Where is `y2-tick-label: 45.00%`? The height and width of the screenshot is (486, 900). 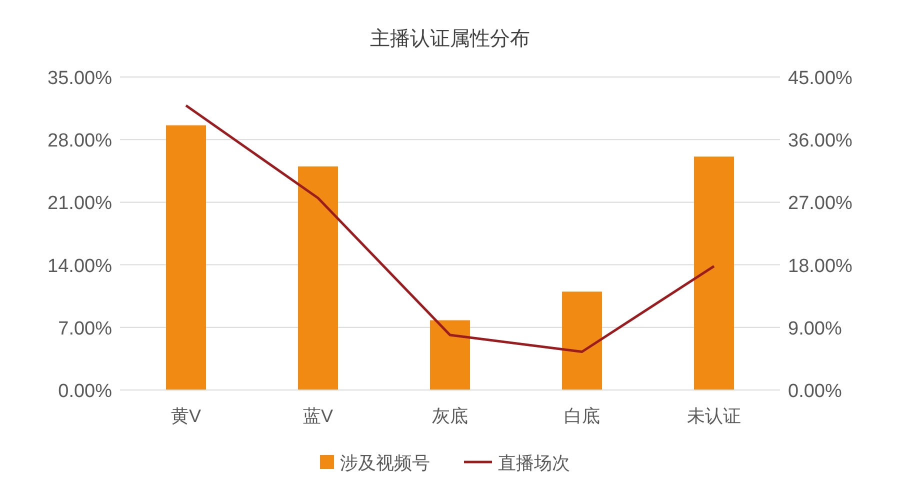
y2-tick-label: 45.00% is located at coordinates (820, 78).